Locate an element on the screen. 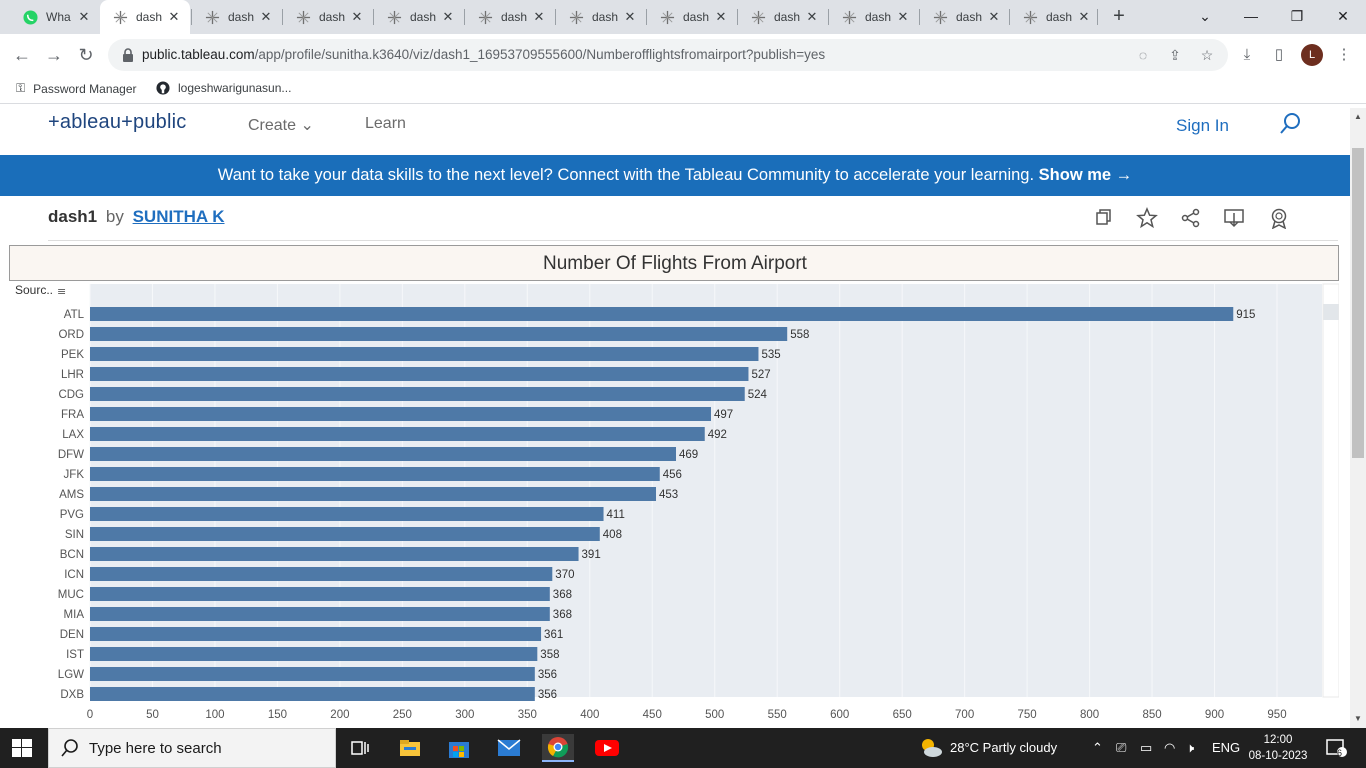 The width and height of the screenshot is (1366, 768). wifi-icon: ◠ is located at coordinates (1170, 747).